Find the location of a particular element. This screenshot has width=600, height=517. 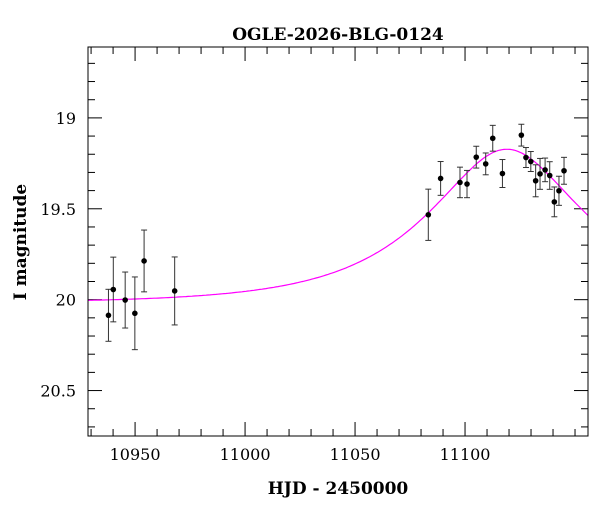

chart-title: OGLE-2026-BLG-0124 is located at coordinates (338, 35).